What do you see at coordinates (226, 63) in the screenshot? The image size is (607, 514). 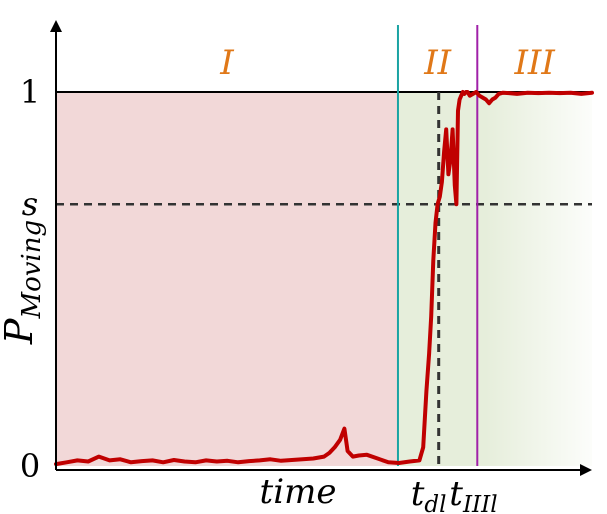 I see `phase-label-1: I` at bounding box center [226, 63].